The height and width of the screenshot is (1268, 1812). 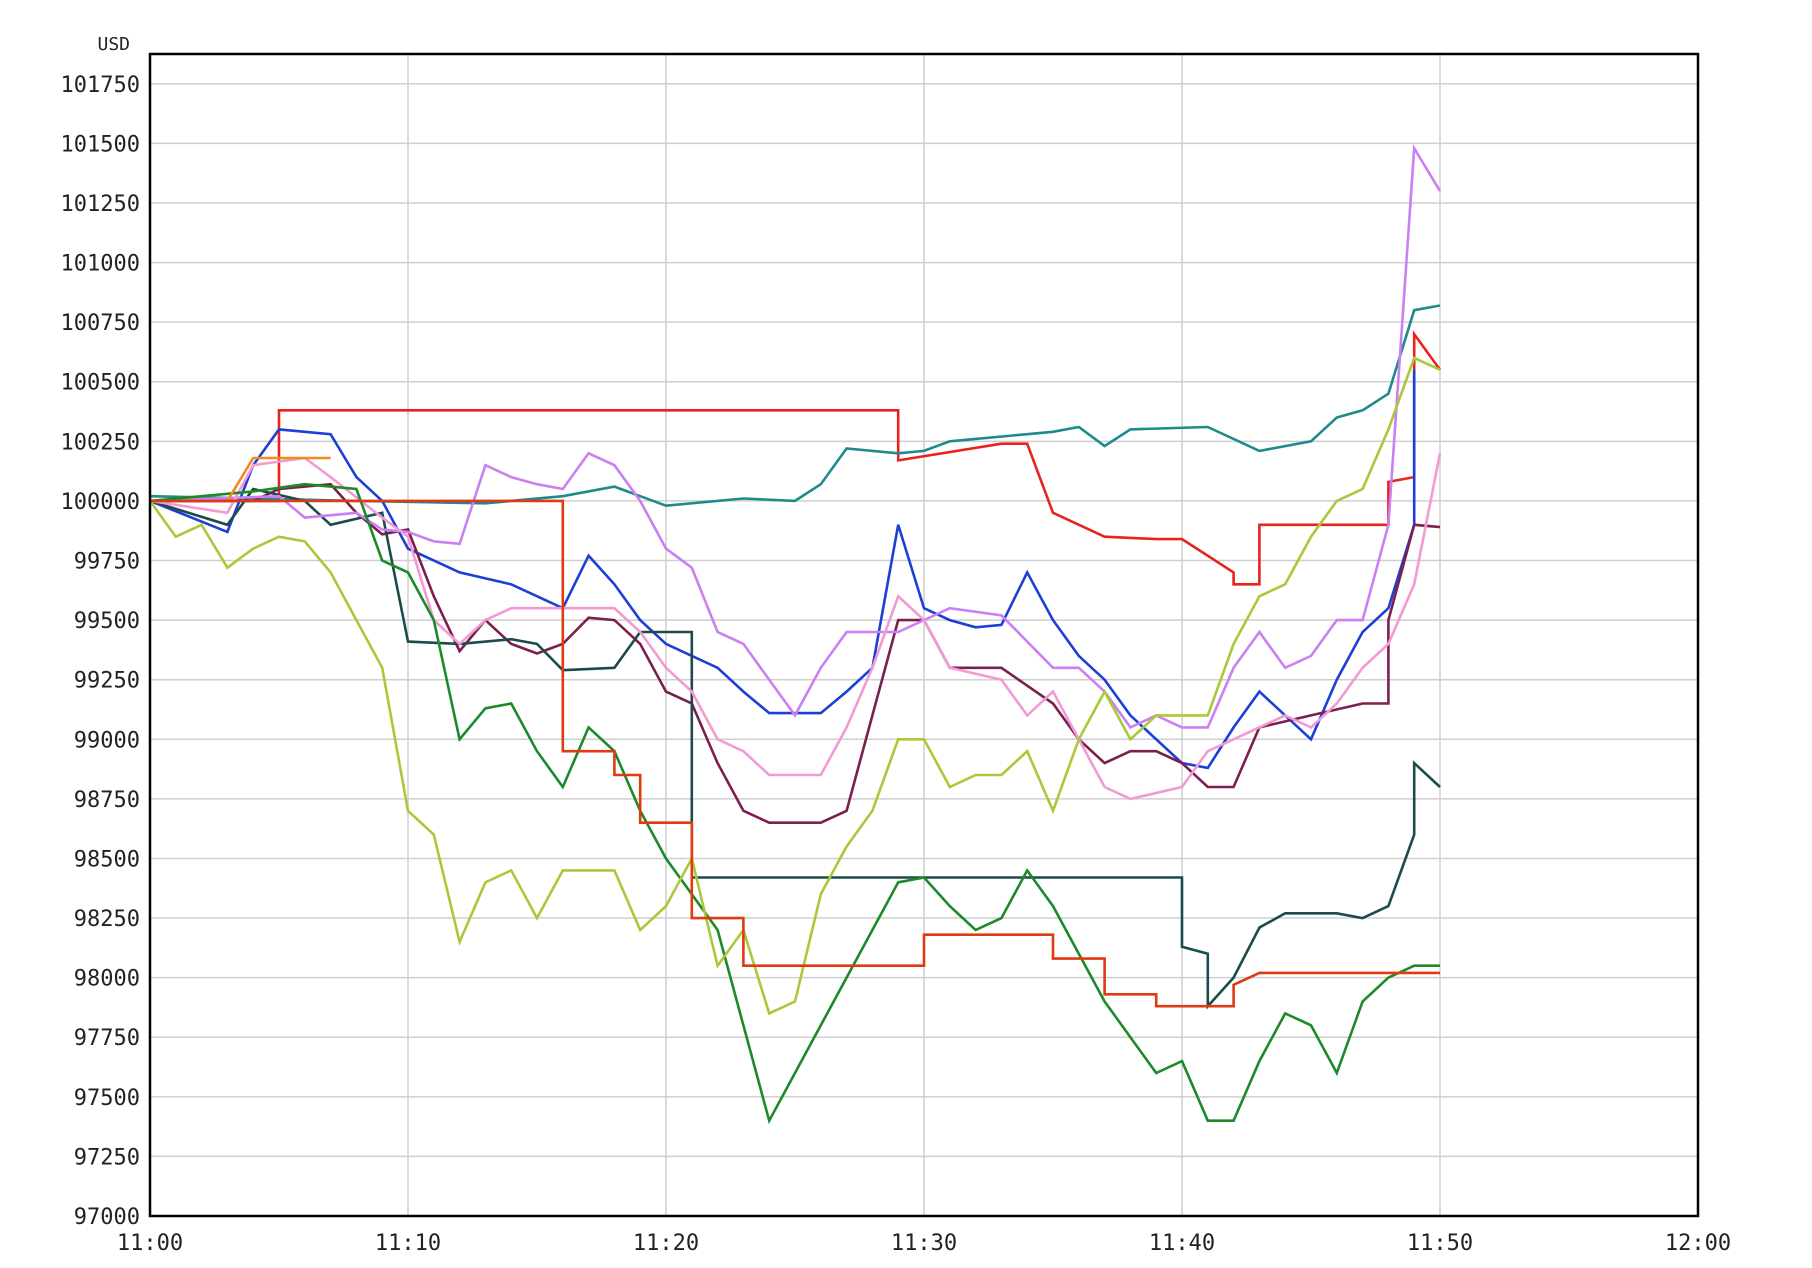 I want to click on y-tick-label: 99500, so click(x=107, y=621).